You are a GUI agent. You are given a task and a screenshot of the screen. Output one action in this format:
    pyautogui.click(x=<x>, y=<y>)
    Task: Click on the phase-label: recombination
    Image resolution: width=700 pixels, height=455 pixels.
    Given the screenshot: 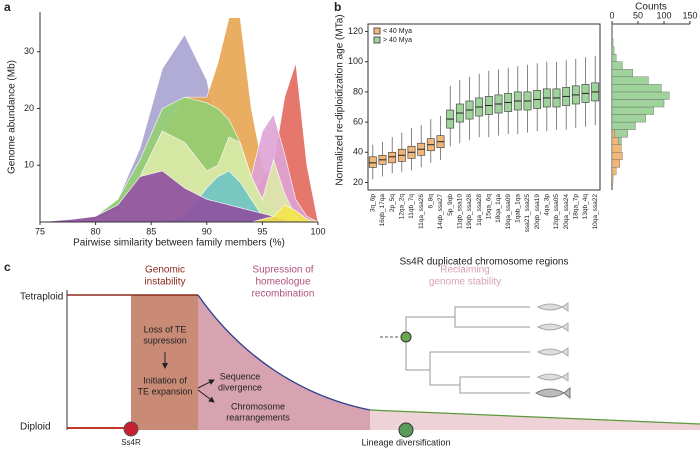 What is the action you would take?
    pyautogui.click(x=283, y=294)
    